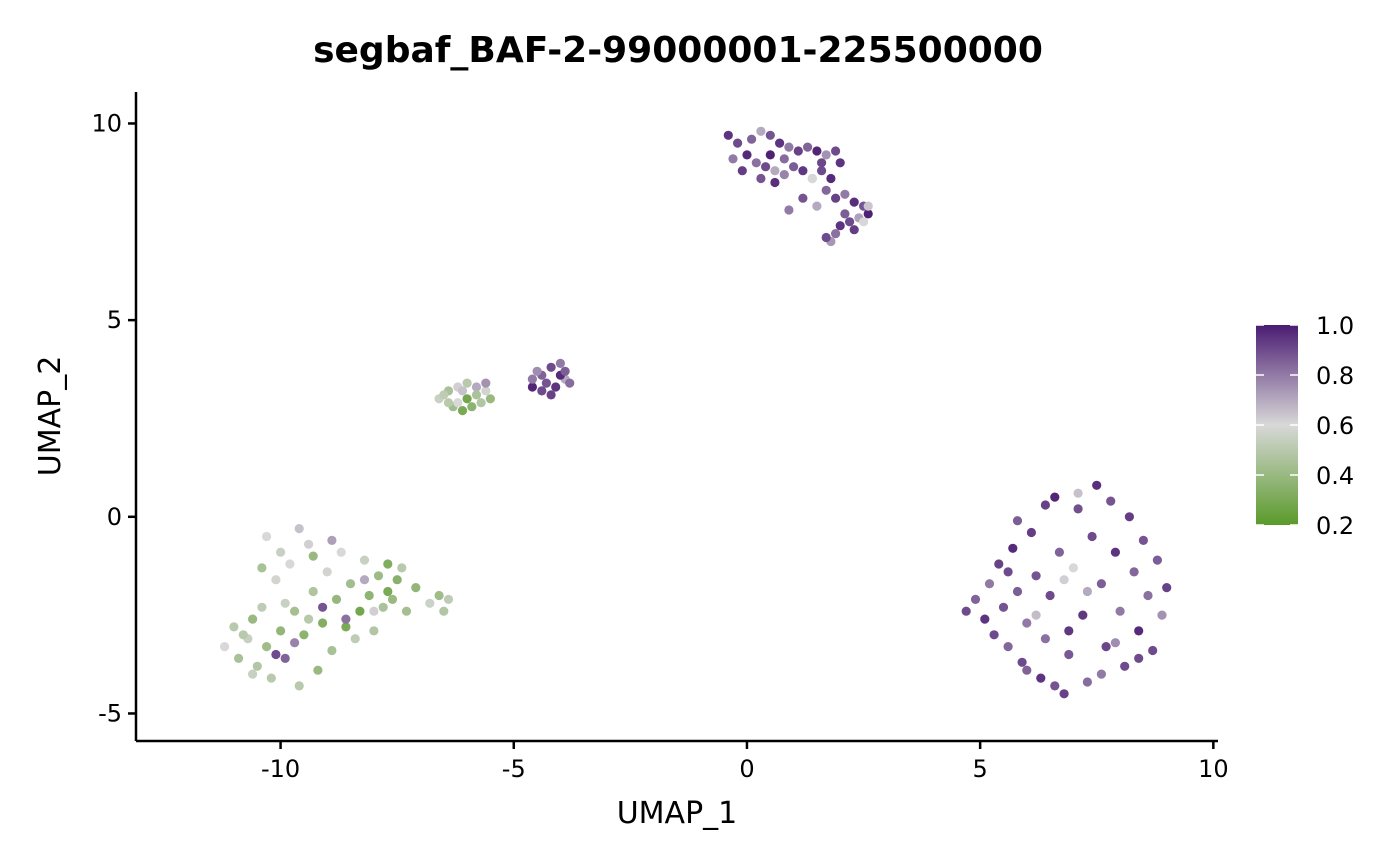  I want to click on y-axis-ticks: -5 0 5 10, so click(113, 418).